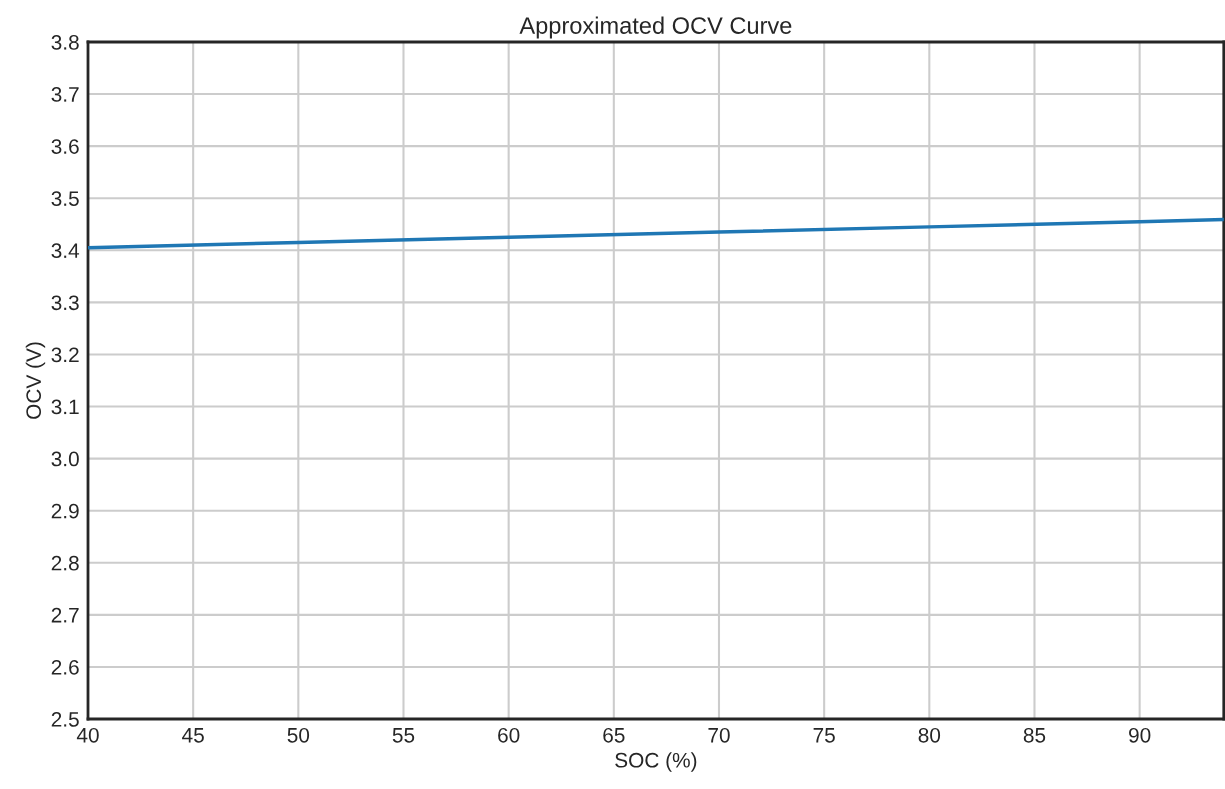 The image size is (1225, 789). What do you see at coordinates (1140, 735) in the screenshot?
I see `x-tick-label: 90` at bounding box center [1140, 735].